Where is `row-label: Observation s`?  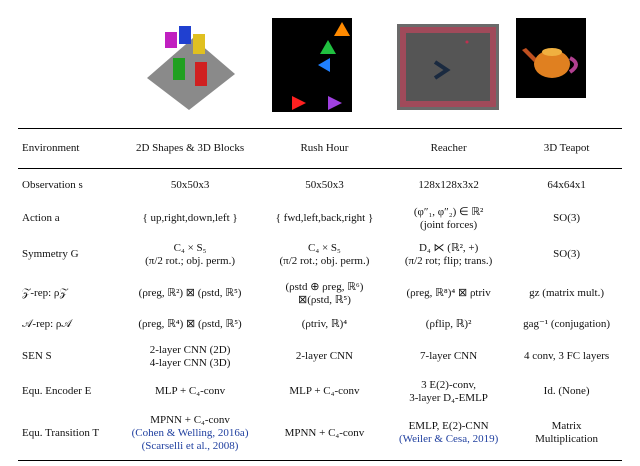 row-label: Observation s is located at coordinates (52, 185).